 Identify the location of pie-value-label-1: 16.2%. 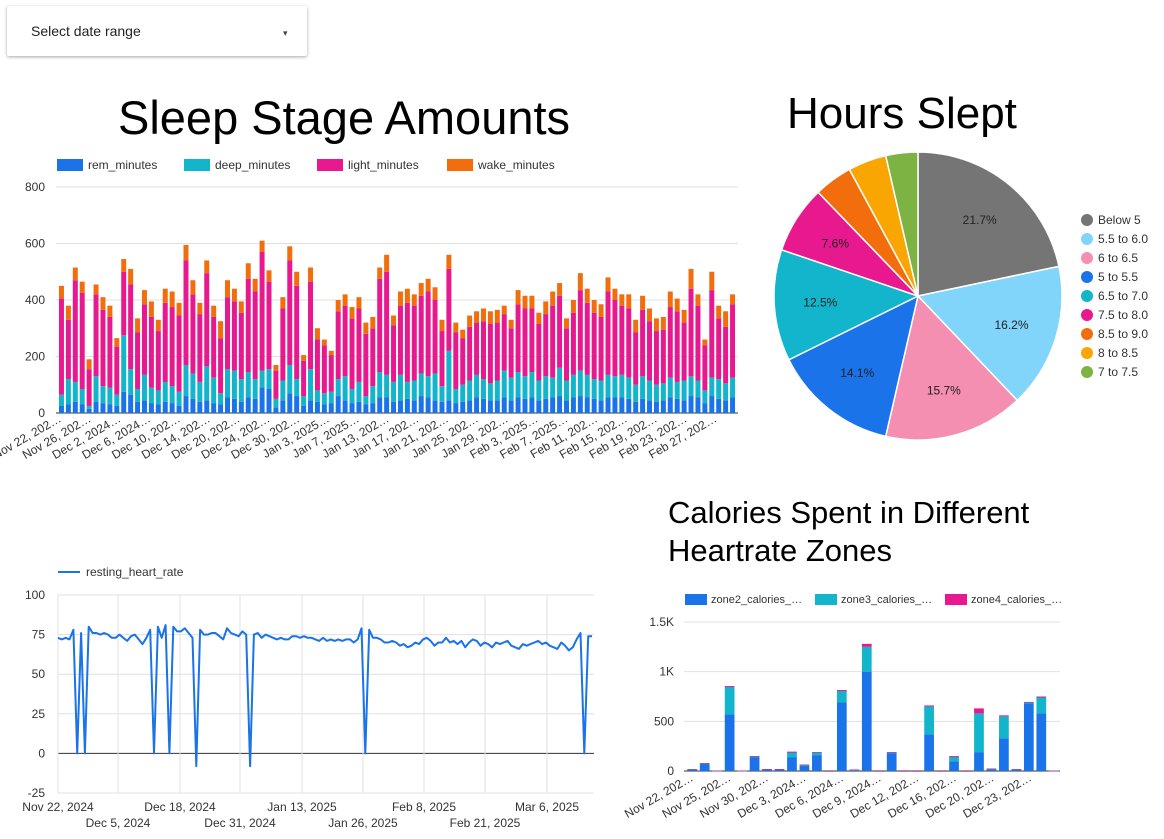
(1011, 325).